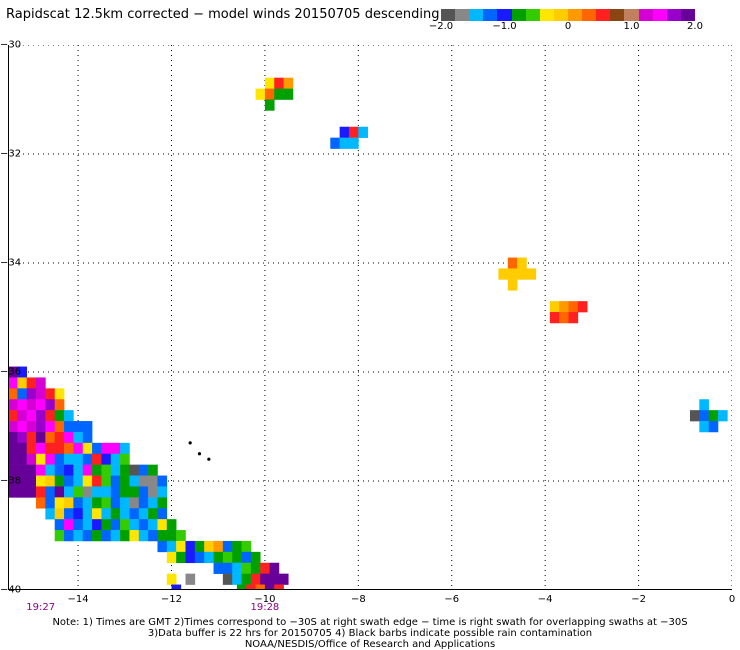 The width and height of the screenshot is (740, 650). What do you see at coordinates (695, 26) in the screenshot?
I see `colorbar-tick-label: 2.0` at bounding box center [695, 26].